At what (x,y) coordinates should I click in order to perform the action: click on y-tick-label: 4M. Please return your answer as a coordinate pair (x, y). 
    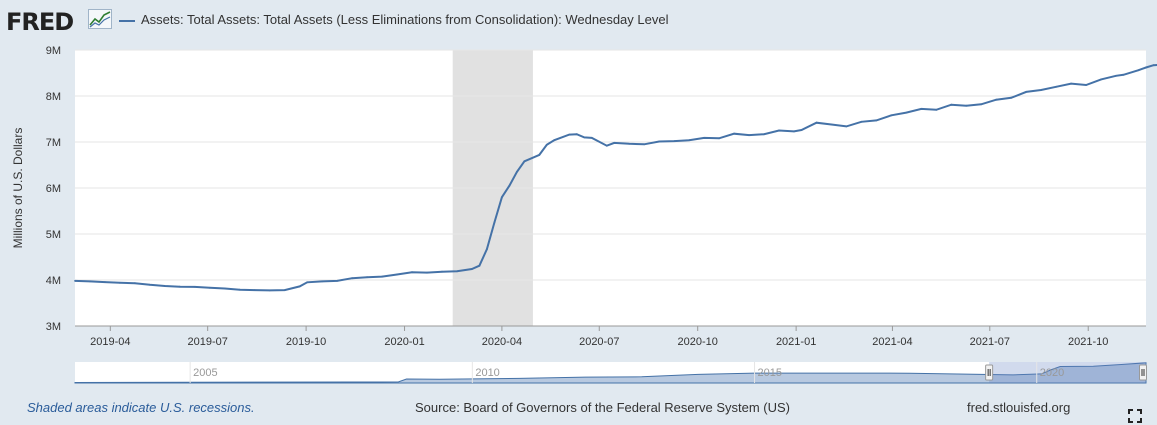
    Looking at the image, I should click on (53, 281).